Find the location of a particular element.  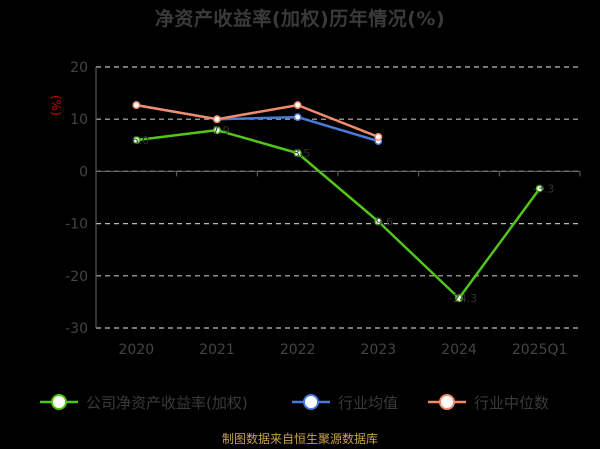

x-tick-label: 2024 is located at coordinates (459, 350).